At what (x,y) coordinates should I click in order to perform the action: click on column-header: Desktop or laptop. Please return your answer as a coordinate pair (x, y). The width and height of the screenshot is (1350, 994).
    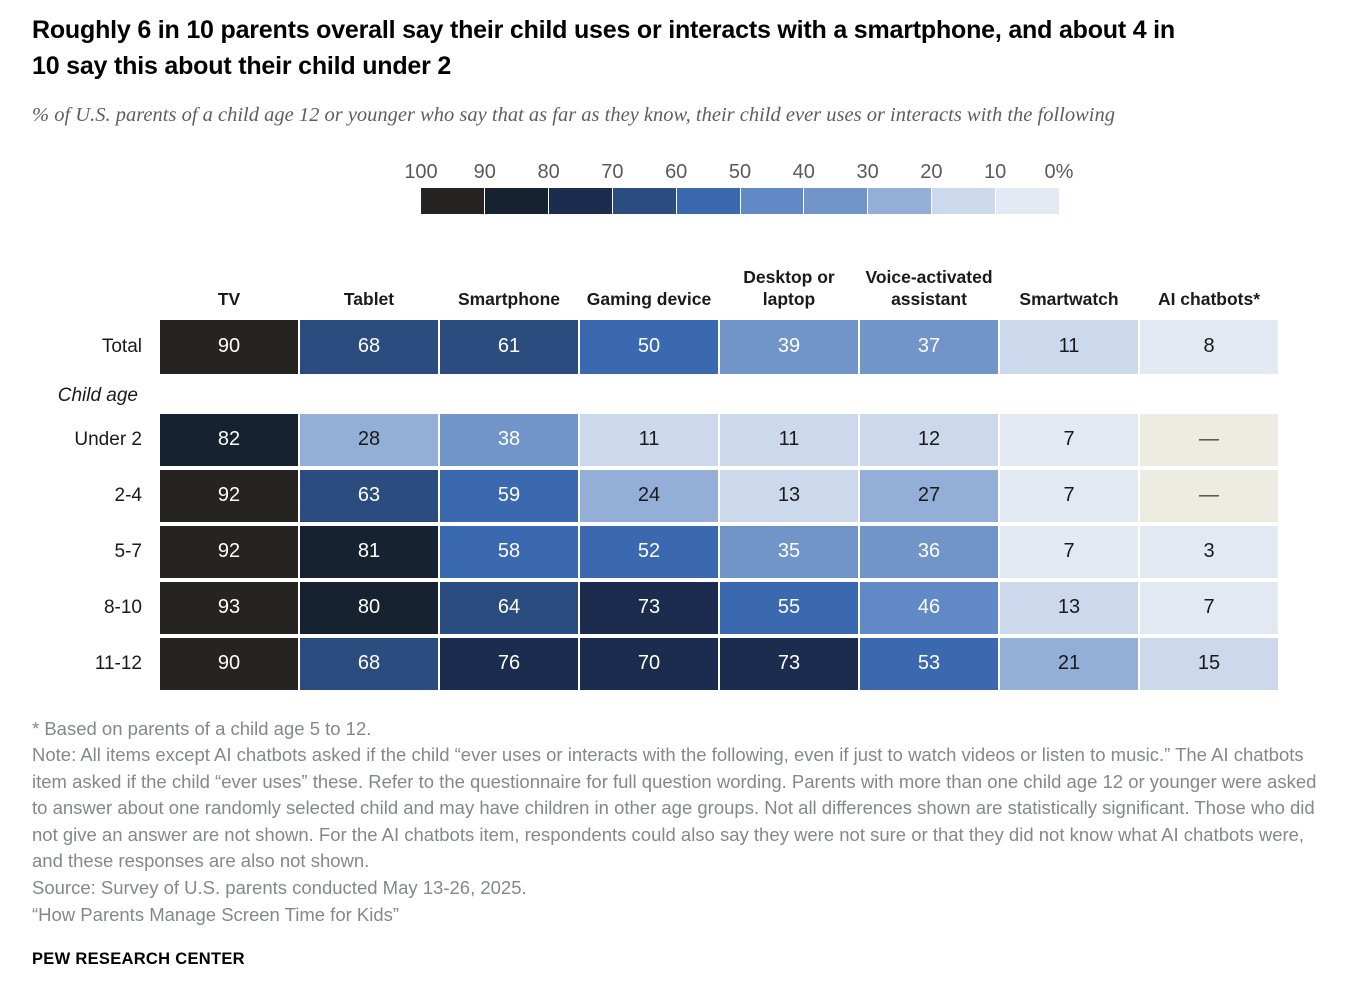
    Looking at the image, I should click on (789, 288).